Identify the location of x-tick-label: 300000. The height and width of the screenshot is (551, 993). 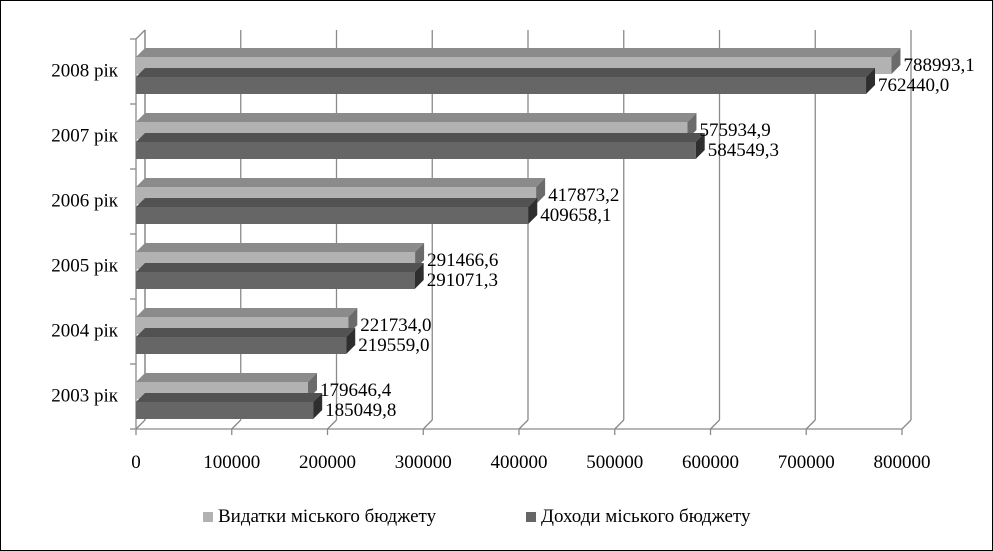
(423, 462).